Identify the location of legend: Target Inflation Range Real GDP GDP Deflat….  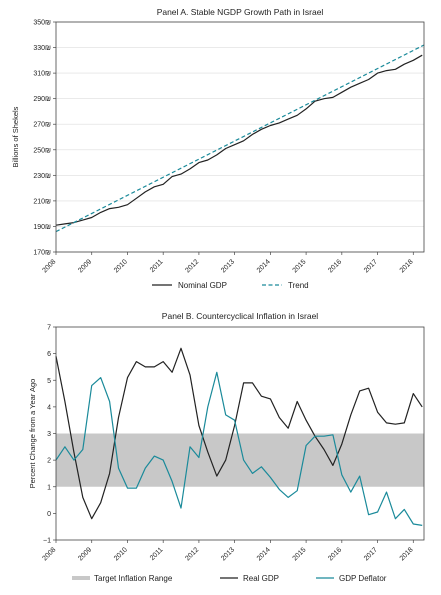
(229, 578).